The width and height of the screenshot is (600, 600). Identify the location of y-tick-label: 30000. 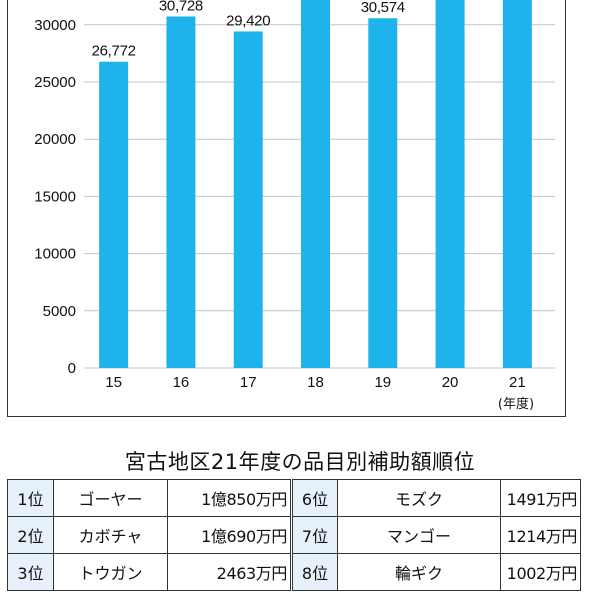
(55, 25).